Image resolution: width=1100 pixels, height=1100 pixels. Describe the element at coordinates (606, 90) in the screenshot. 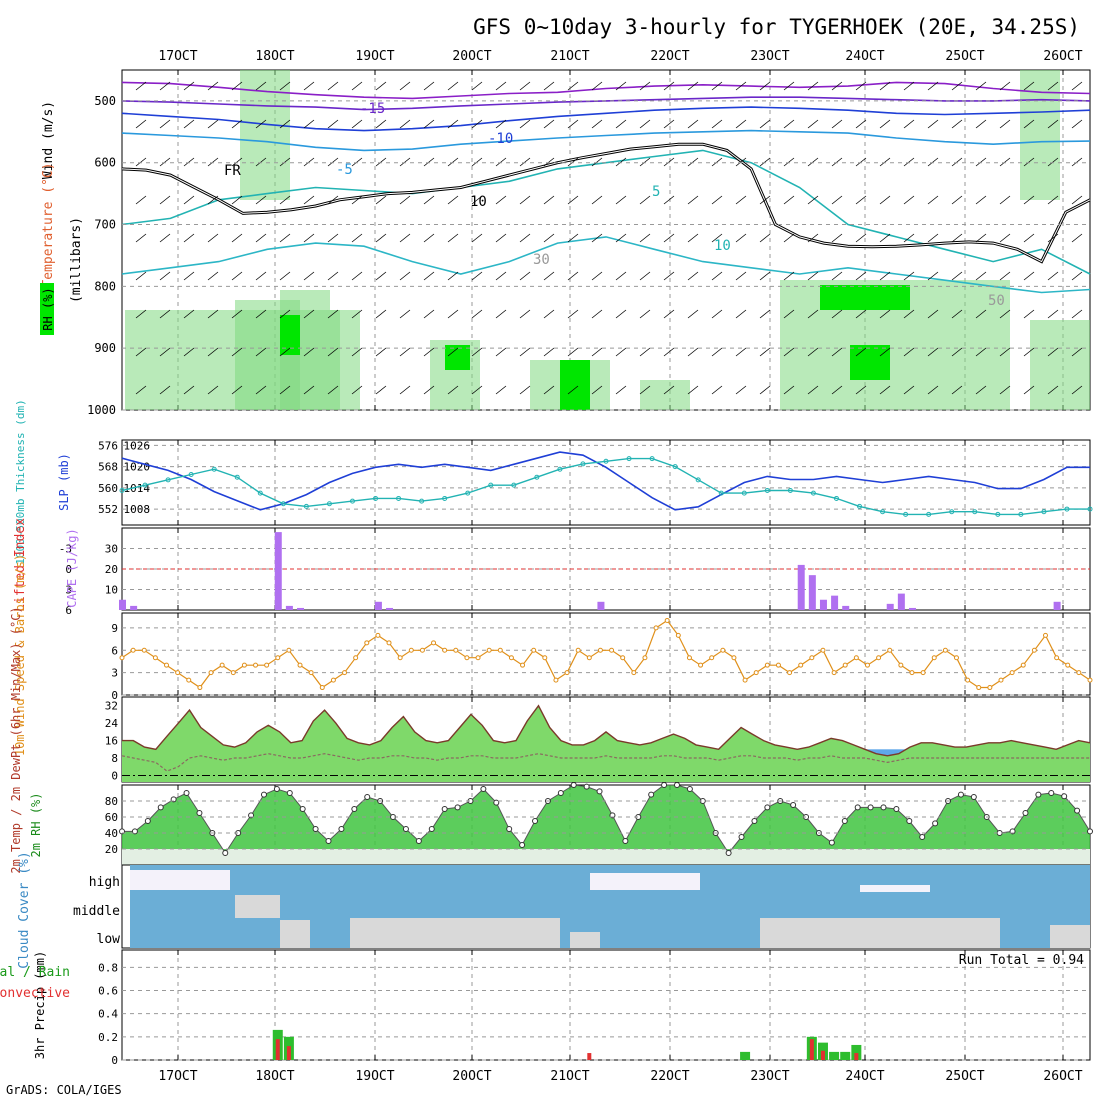

I see `temperature-contour` at that location.